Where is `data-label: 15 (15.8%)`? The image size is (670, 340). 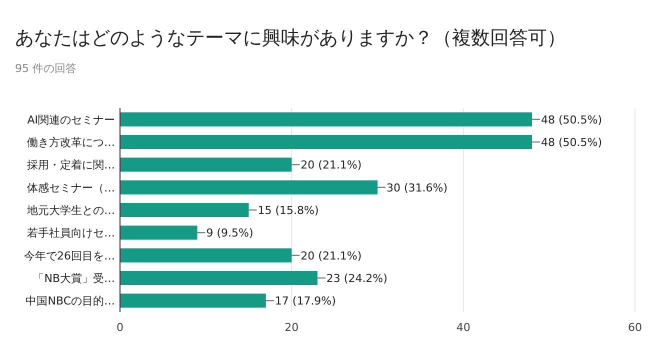
data-label: 15 (15.8%) is located at coordinates (288, 210).